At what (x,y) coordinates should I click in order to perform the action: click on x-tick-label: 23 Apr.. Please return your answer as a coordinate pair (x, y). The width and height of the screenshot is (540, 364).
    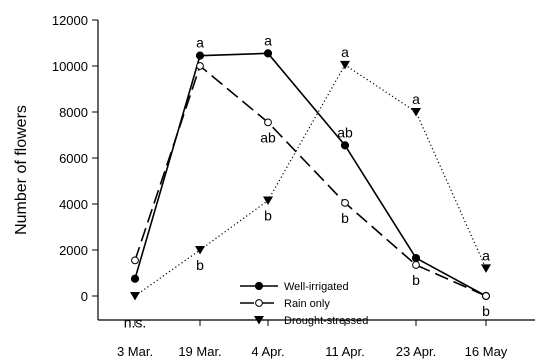
    Looking at the image, I should click on (416, 351).